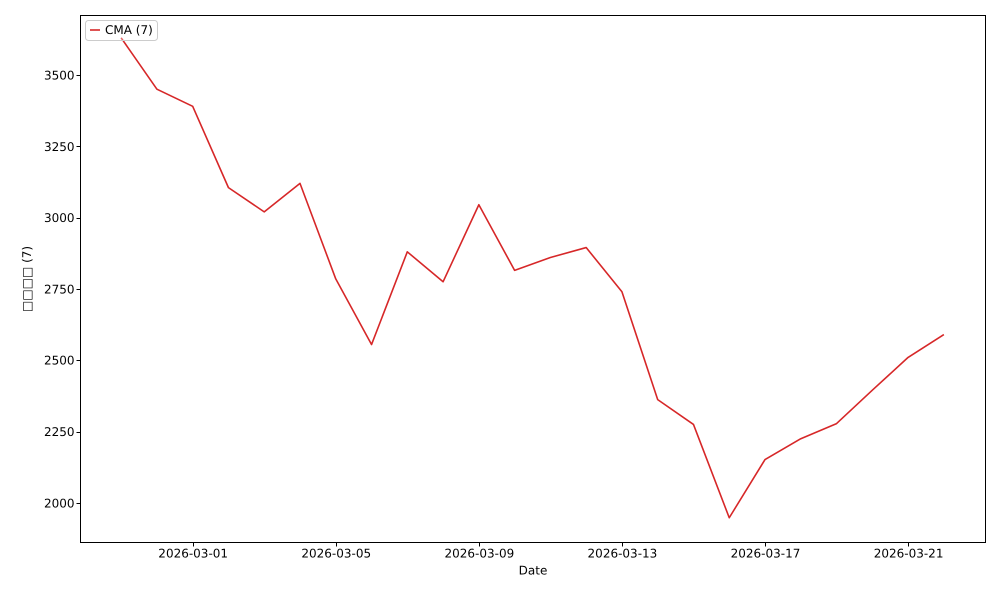  I want to click on y-tick-label: 2500, so click(59, 361).